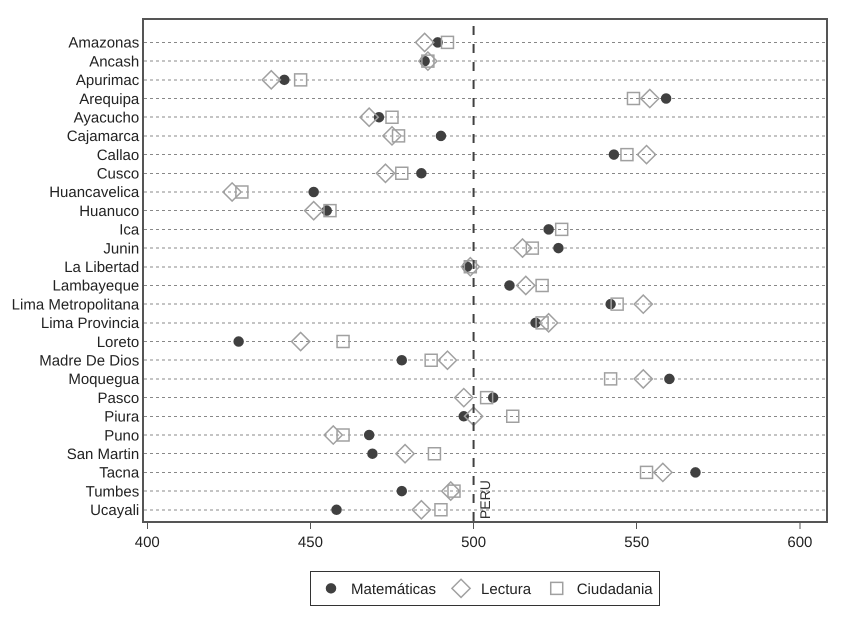 The image size is (841, 618). What do you see at coordinates (118, 155) in the screenshot?
I see `y-tick-label: Callao` at bounding box center [118, 155].